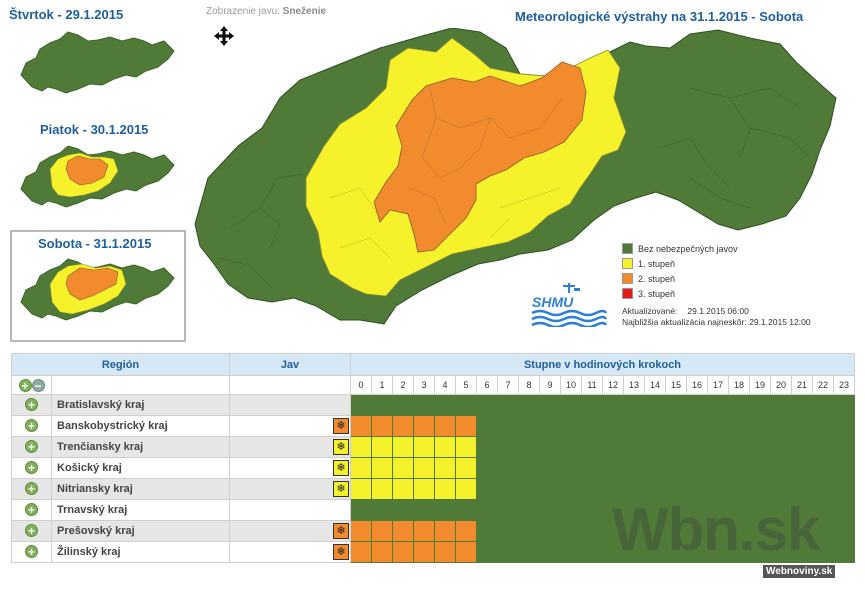  What do you see at coordinates (140, 426) in the screenshot?
I see `region-name: Banskobystrický kraj` at bounding box center [140, 426].